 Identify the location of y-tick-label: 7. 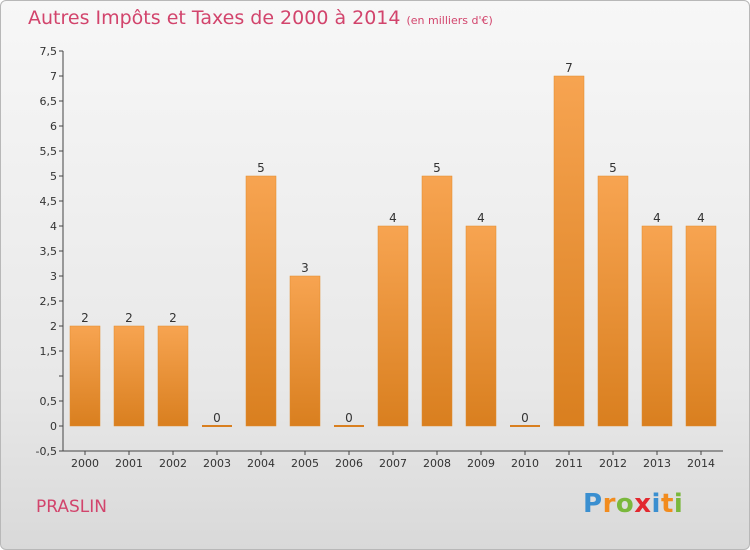
(53, 76).